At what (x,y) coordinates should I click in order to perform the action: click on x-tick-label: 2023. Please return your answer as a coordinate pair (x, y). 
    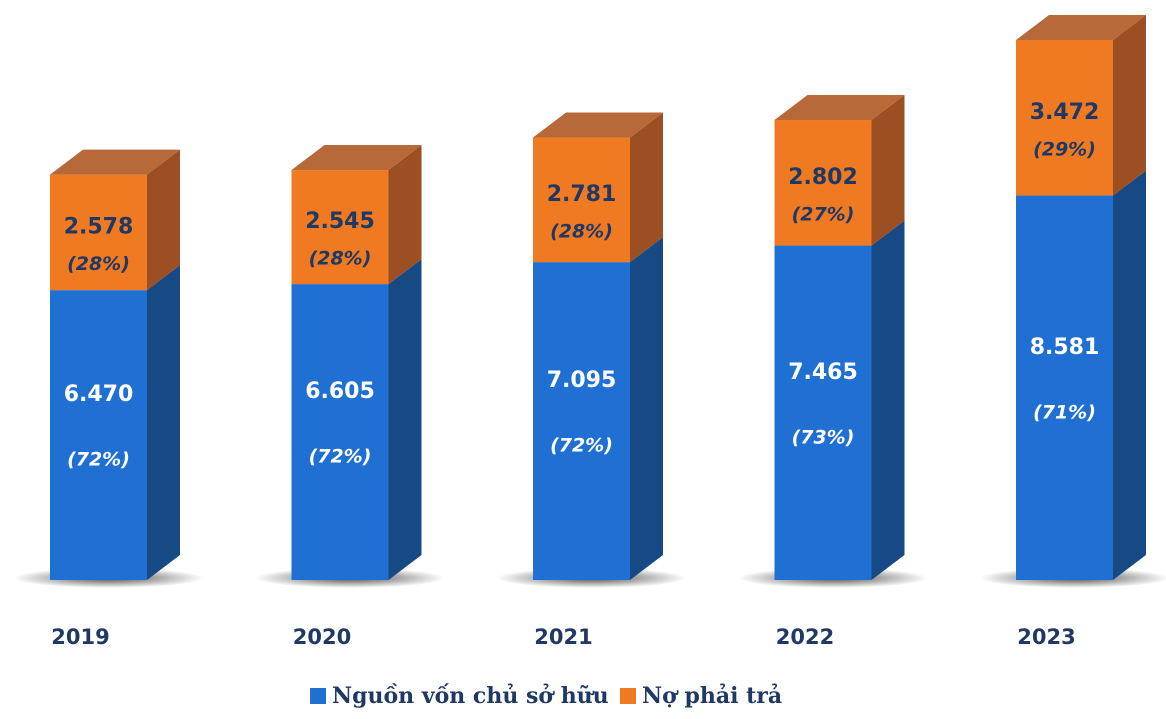
    Looking at the image, I should click on (1046, 637).